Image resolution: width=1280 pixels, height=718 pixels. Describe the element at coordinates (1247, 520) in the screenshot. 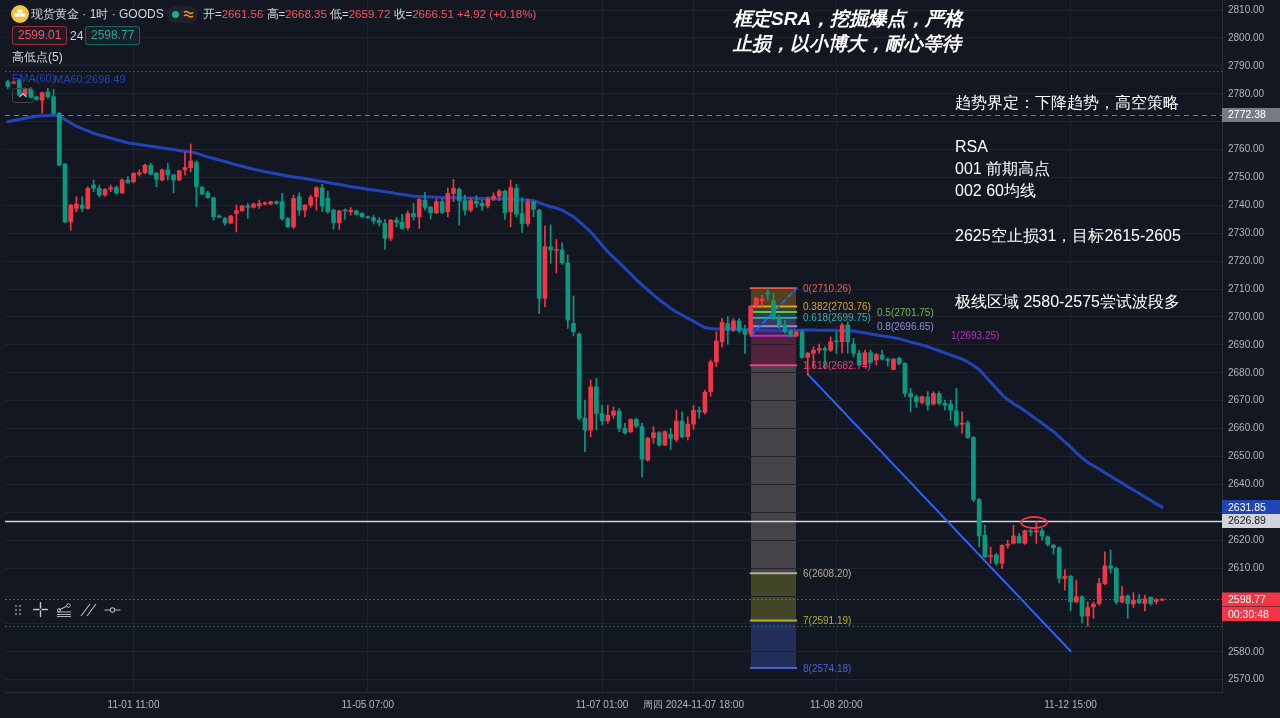

I see `ref-line-label: 2626.89` at that location.